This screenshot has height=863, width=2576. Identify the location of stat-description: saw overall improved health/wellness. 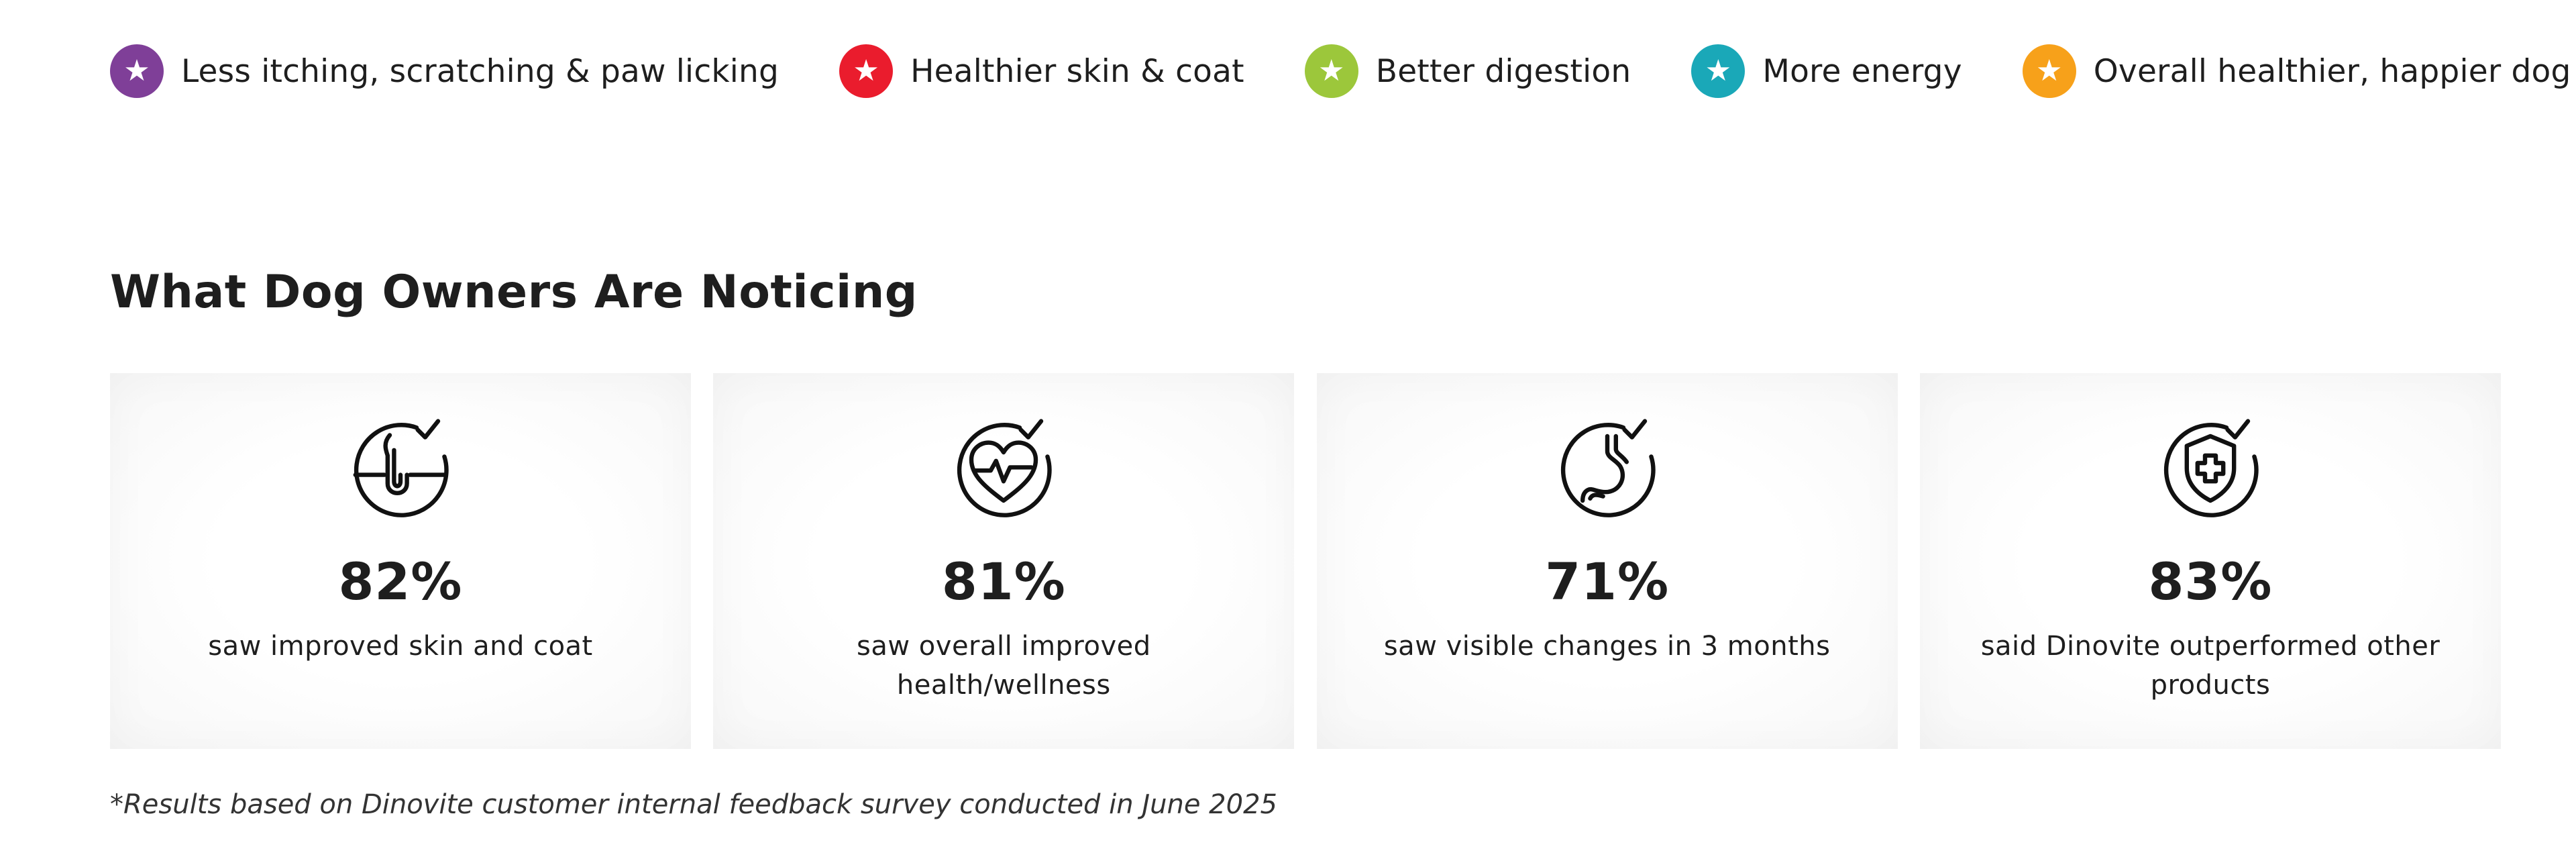
(1004, 666).